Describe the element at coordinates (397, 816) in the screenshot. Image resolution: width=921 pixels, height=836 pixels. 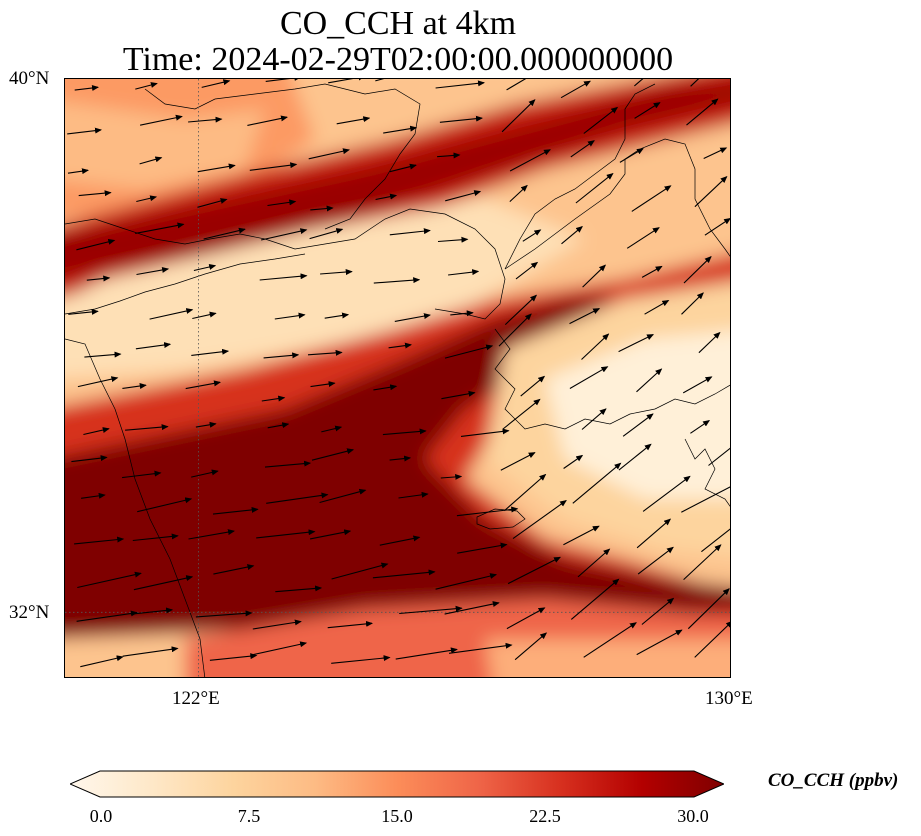
I see `colorbar-tick-label: 15.0` at that location.